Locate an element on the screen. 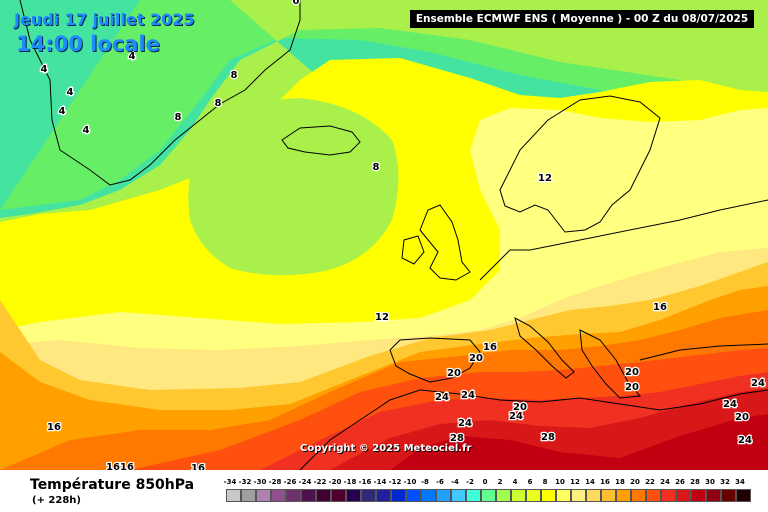  legend-tick-label: -26 is located at coordinates (290, 482).